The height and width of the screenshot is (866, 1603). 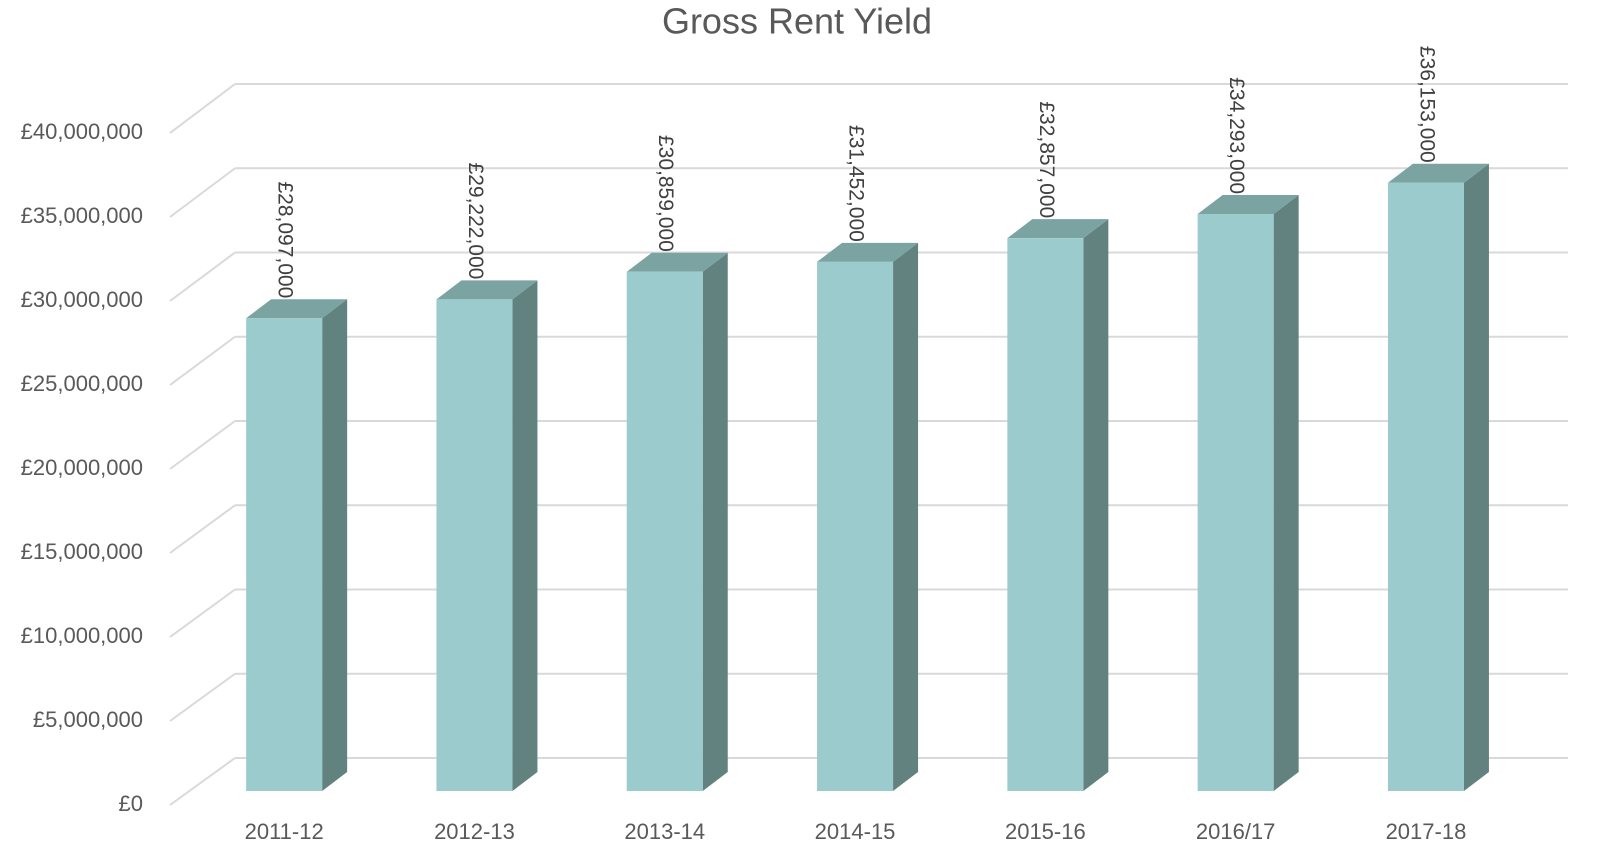 I want to click on data-label: £36,153,000, so click(x=1426, y=104).